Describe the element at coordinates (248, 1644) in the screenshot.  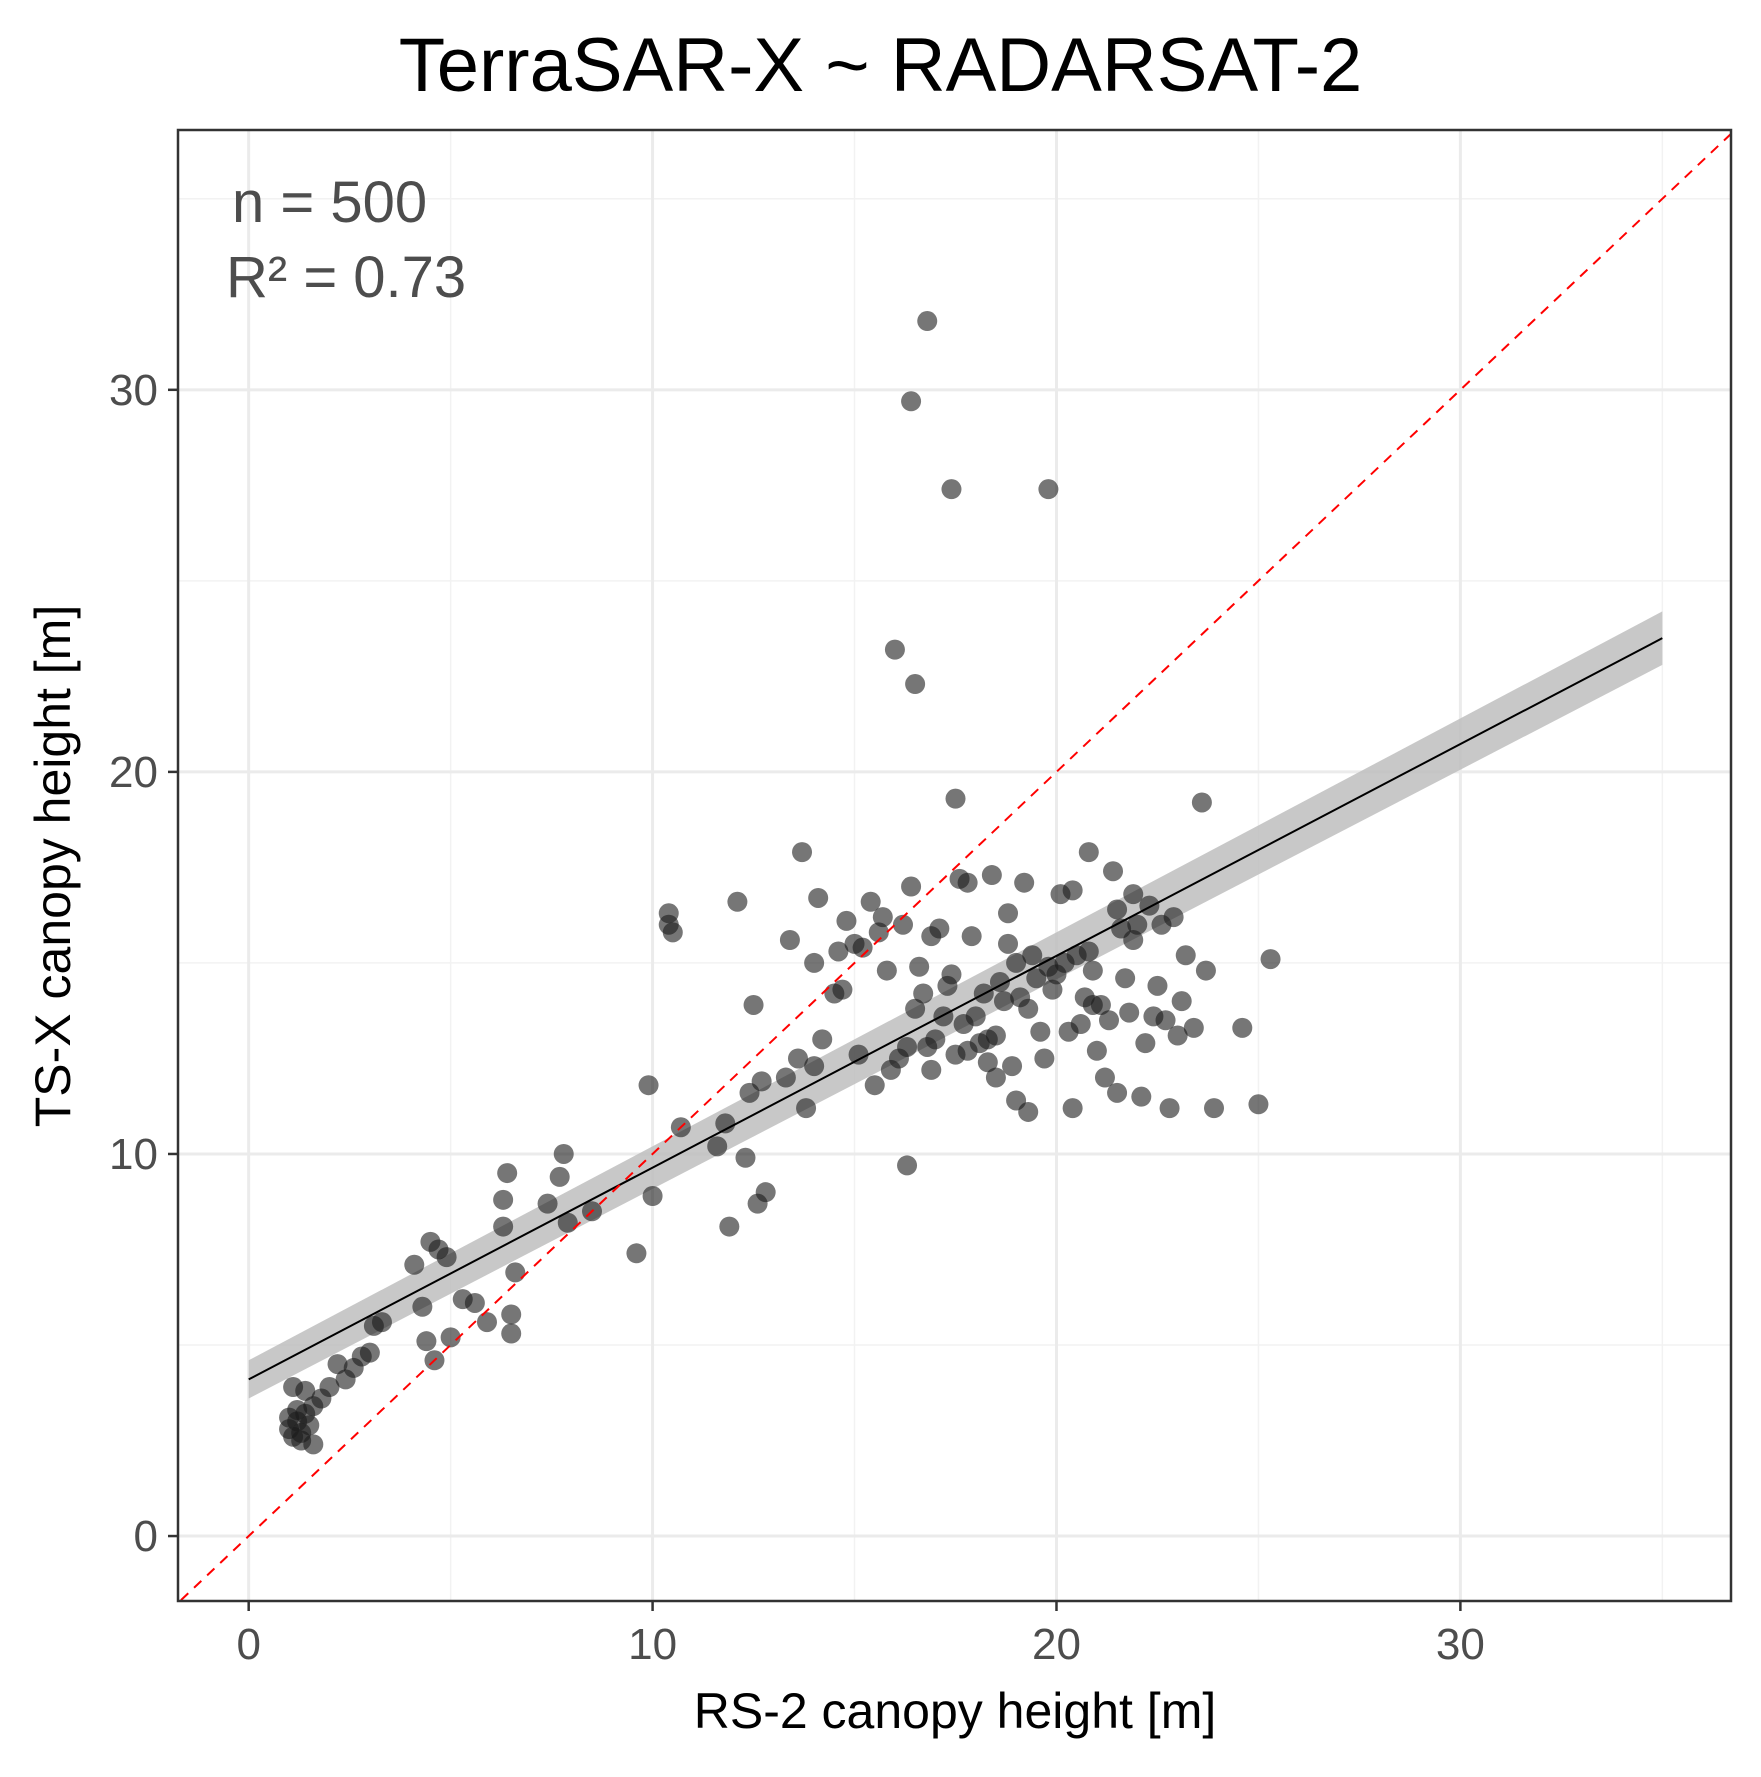
I see `x-tick-label: 0` at that location.